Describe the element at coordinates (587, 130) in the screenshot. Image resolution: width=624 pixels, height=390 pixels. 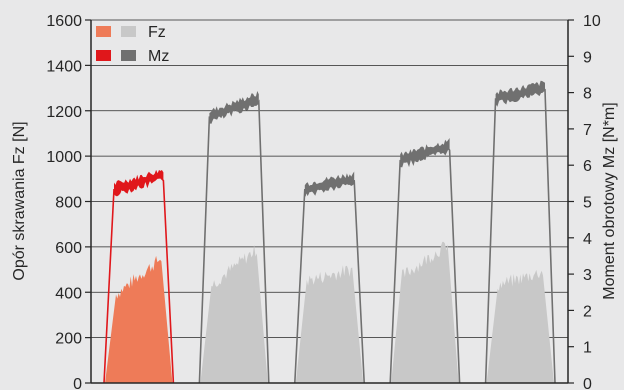
I see `y-tick-label-right: 7` at that location.